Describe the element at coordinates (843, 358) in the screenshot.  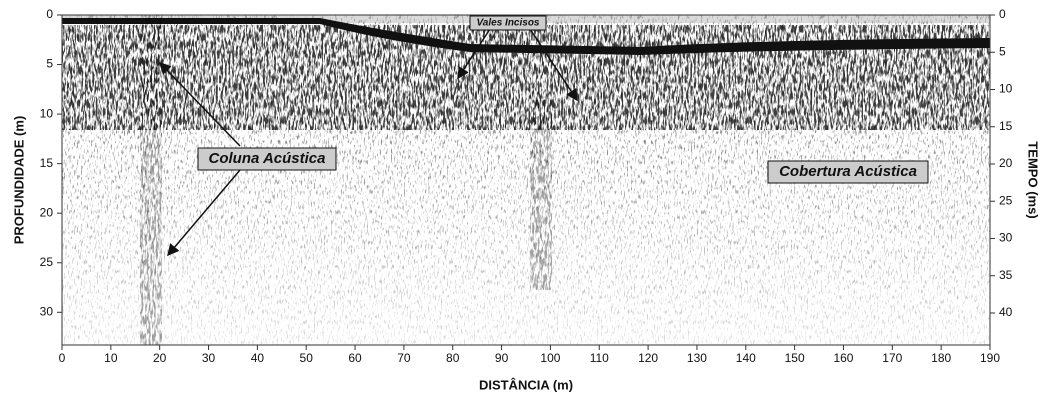
I see `x-tick-label: 160` at that location.